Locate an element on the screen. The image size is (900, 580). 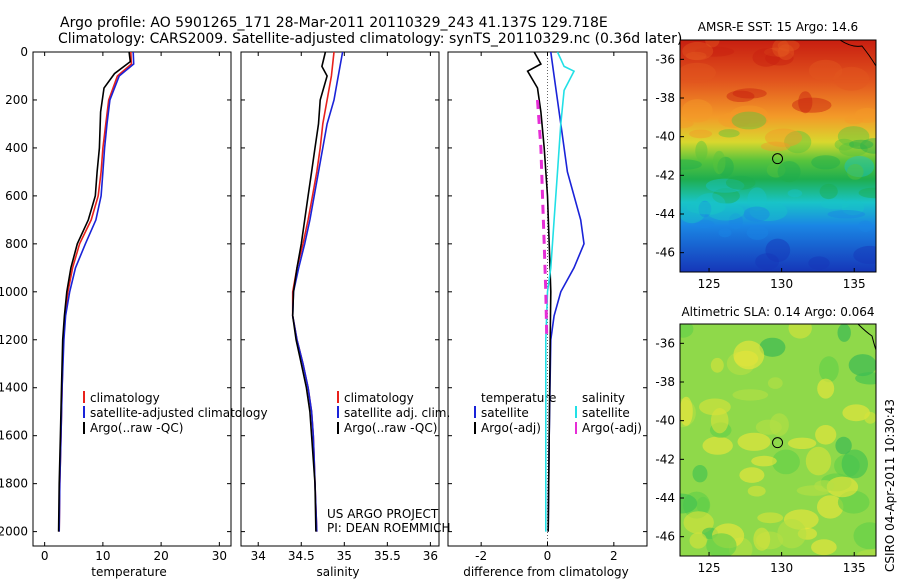
credit-text: CSIRO 04-Apr-2011 10:30:43 is located at coordinates (890, 485).